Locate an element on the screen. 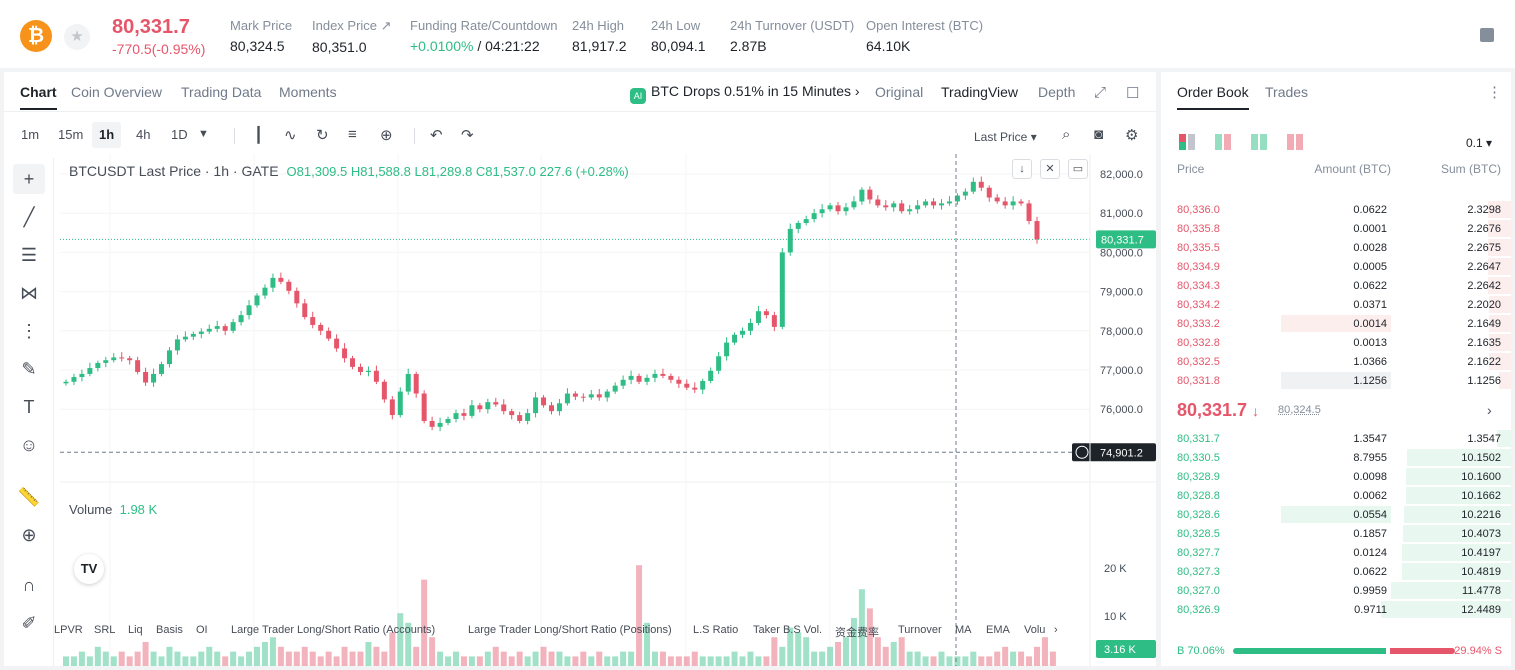  indicator-item: Liq is located at coordinates (135, 630).